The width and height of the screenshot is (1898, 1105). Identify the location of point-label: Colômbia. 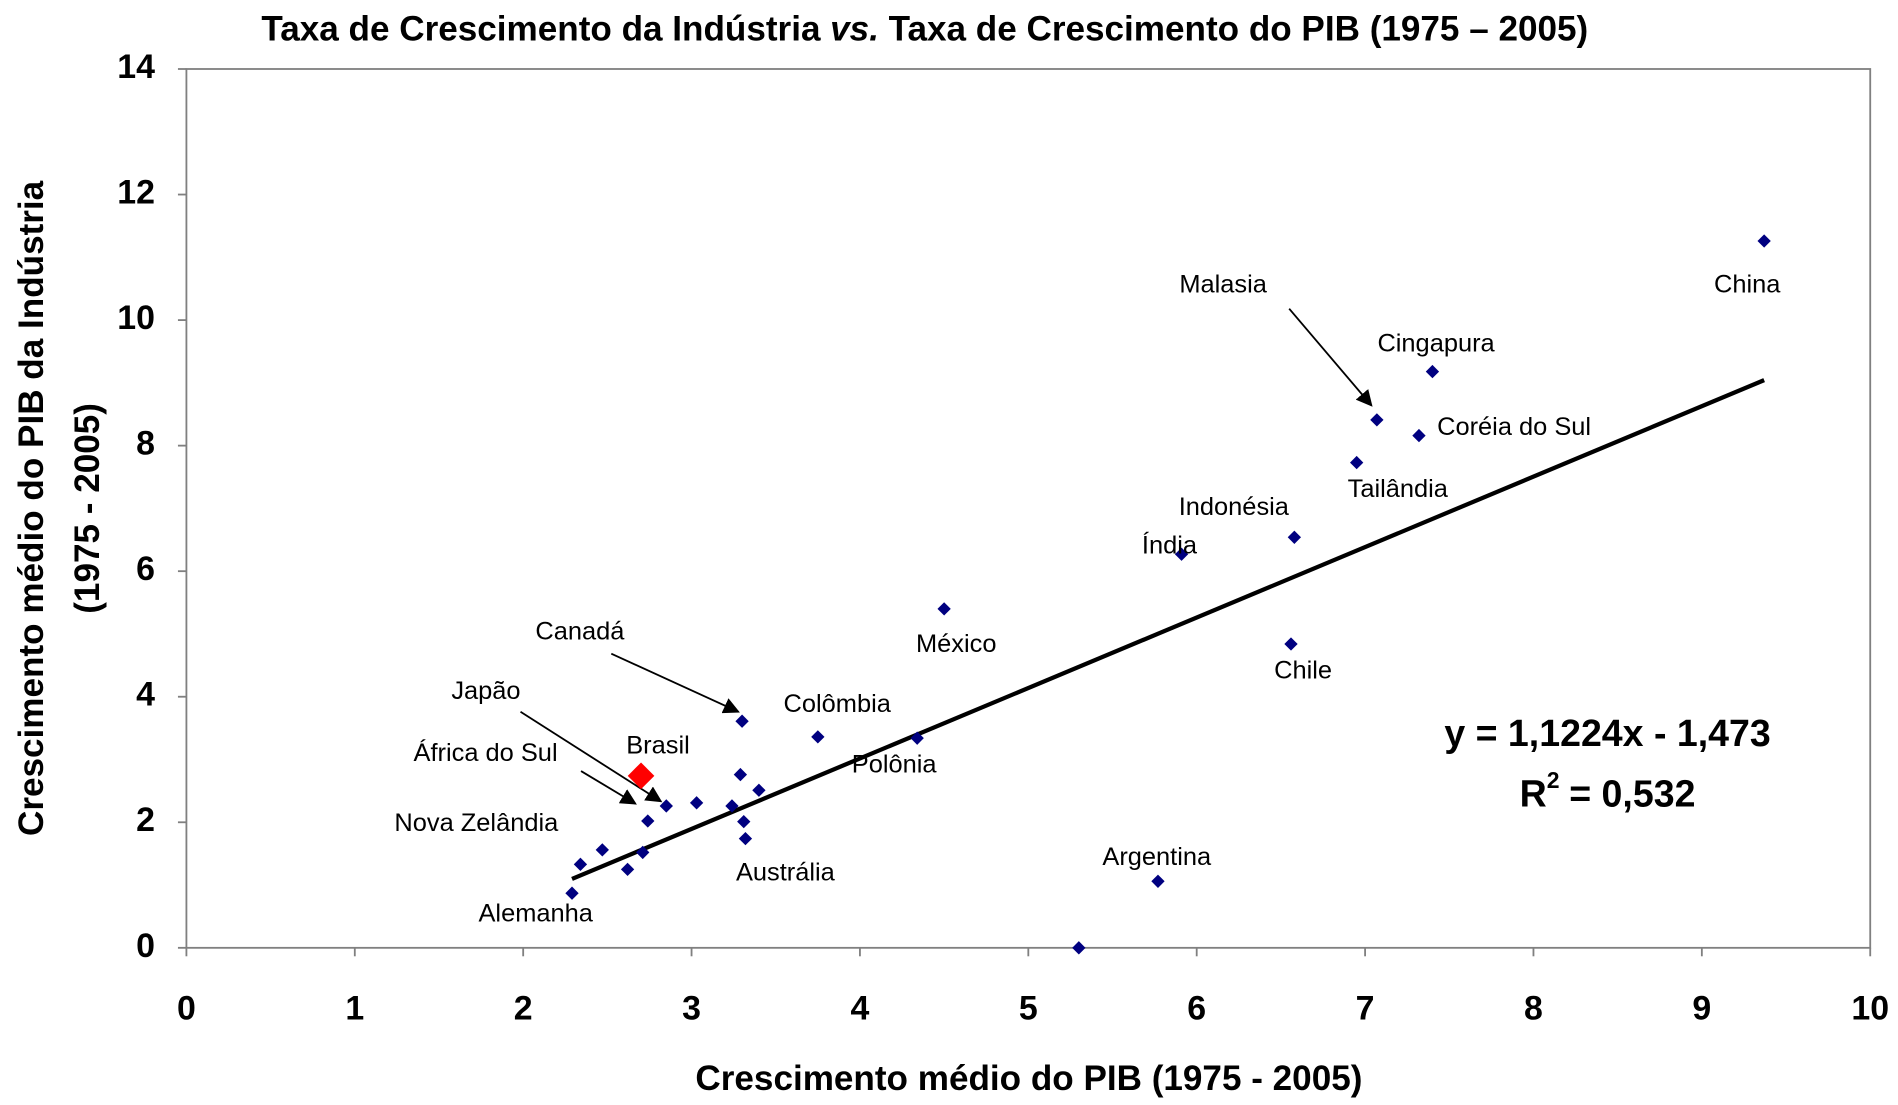
(838, 704).